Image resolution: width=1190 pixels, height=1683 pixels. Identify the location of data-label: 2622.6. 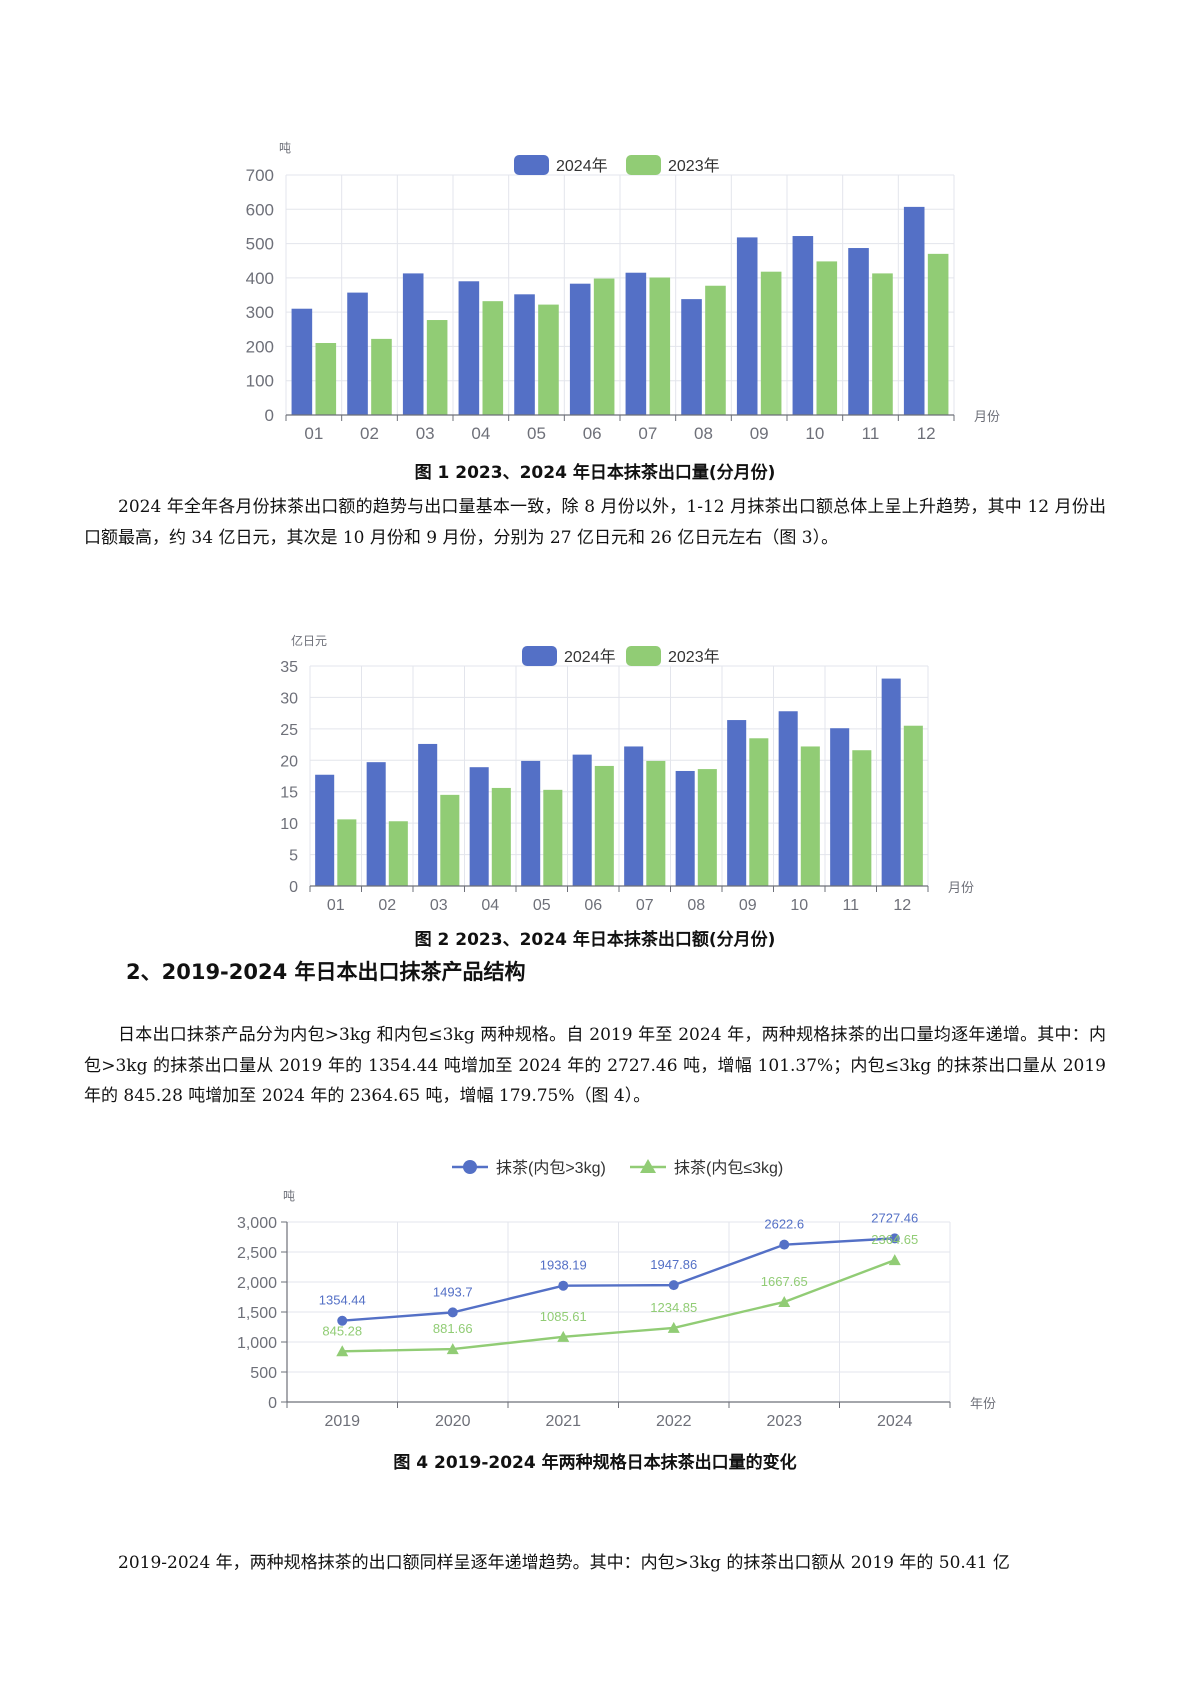
(784, 1224).